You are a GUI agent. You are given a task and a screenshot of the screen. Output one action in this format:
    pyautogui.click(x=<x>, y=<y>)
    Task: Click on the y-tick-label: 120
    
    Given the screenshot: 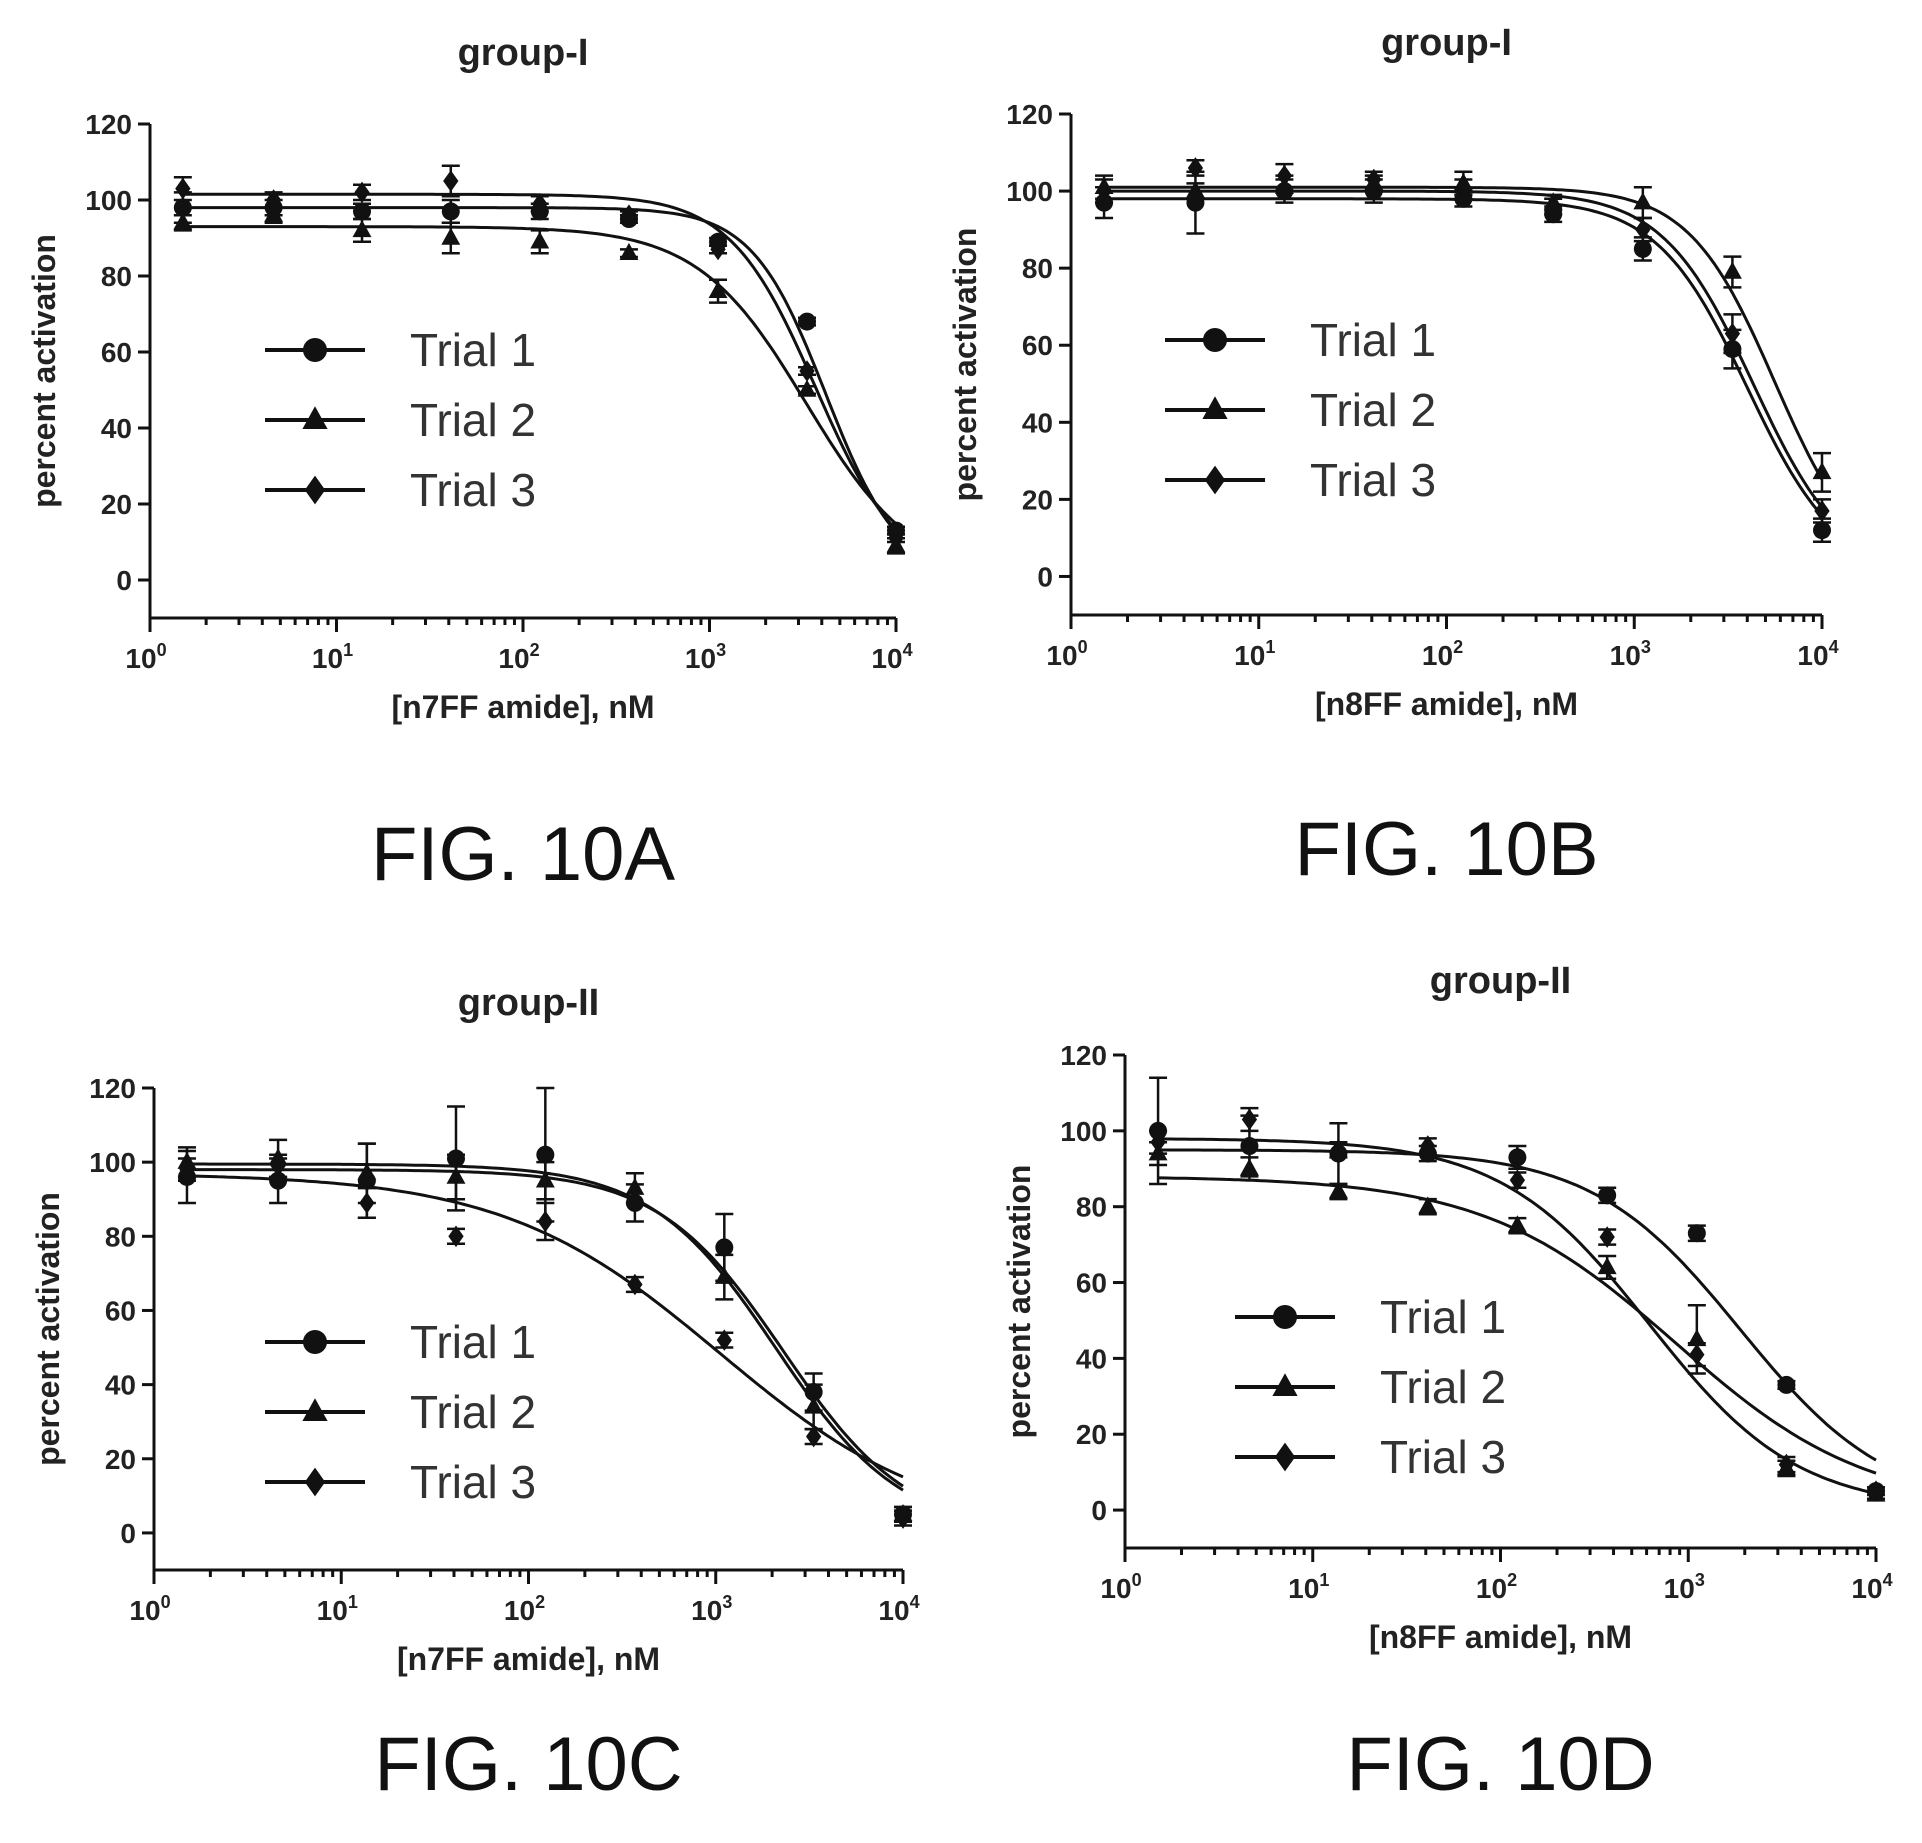 What is the action you would take?
    pyautogui.click(x=108, y=124)
    